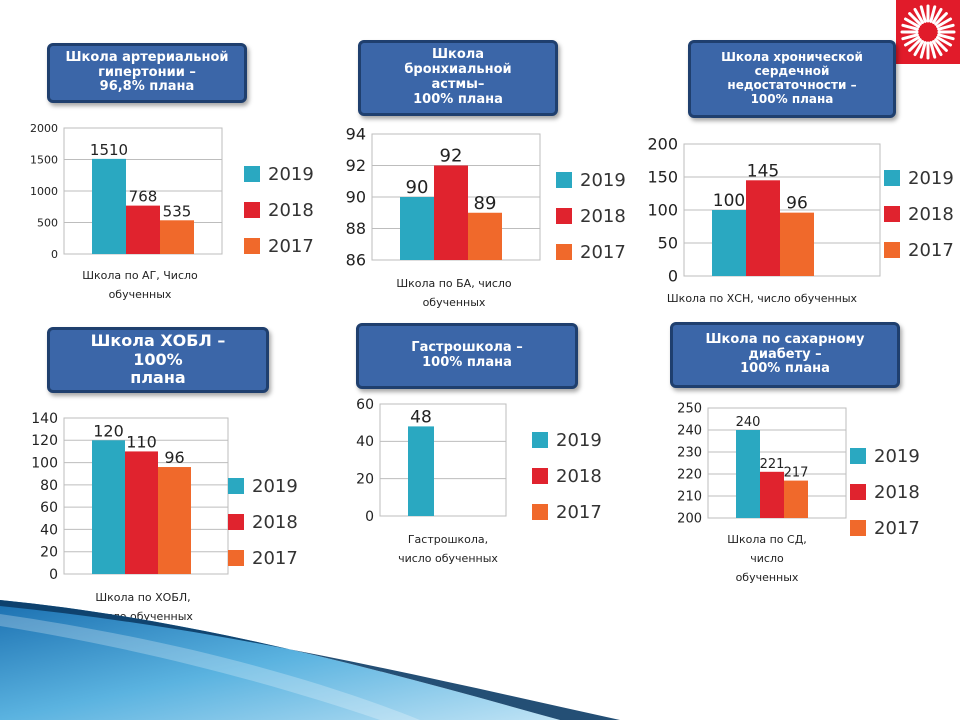 Image resolution: width=960 pixels, height=720 pixels. Describe the element at coordinates (108, 430) in the screenshot. I see `data-label: 120` at that location.